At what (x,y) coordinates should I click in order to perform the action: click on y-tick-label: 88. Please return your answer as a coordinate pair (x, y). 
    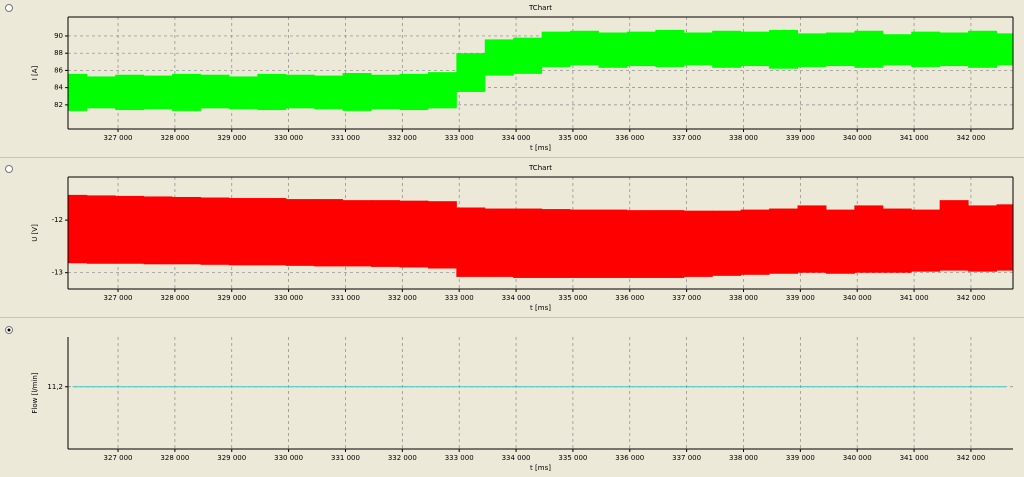
    Looking at the image, I should click on (58, 53).